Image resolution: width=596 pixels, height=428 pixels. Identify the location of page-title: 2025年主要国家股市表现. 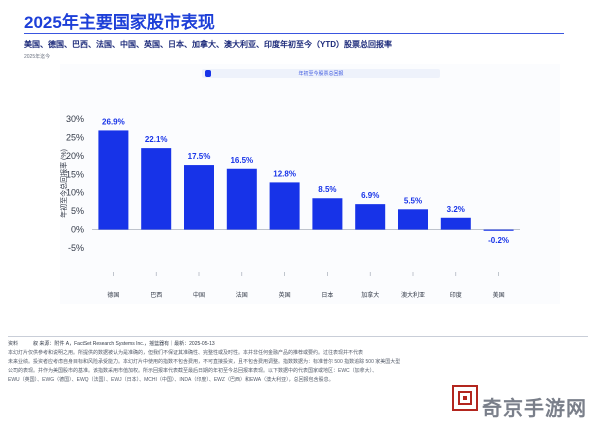
(119, 22).